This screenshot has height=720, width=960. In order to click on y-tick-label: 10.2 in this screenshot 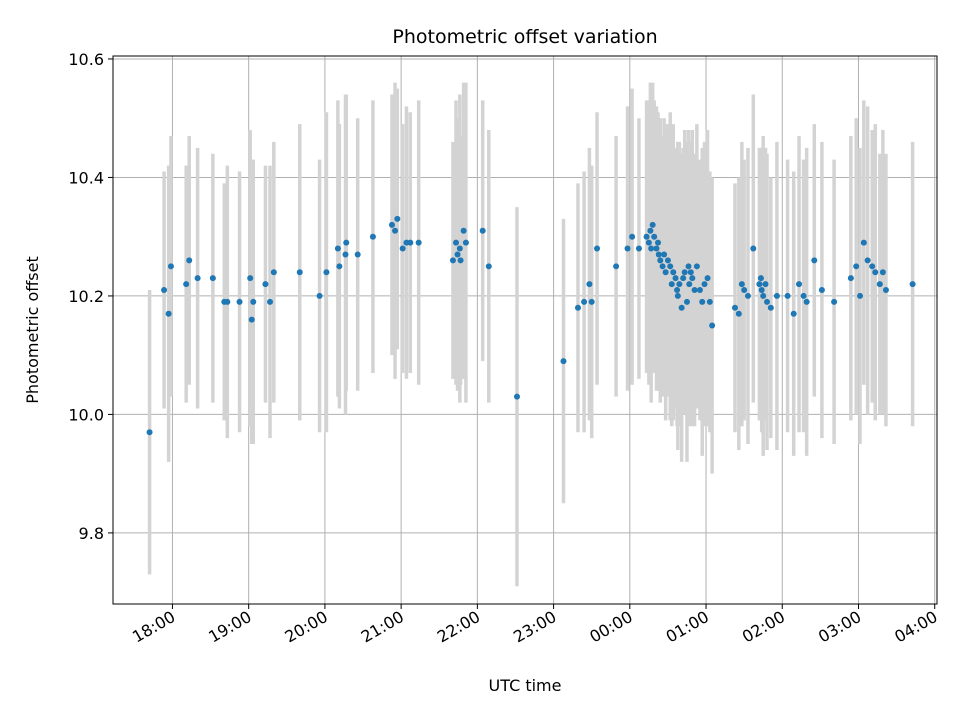, I will do `click(86, 296)`.